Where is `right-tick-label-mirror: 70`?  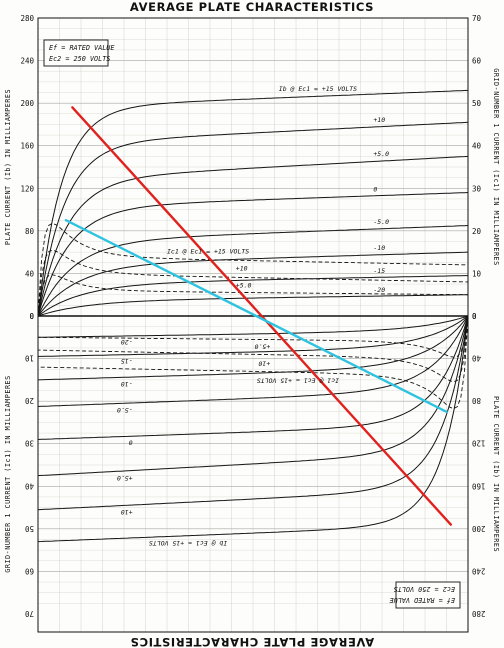
right-tick-label-mirror: 70 is located at coordinates (29, 613).